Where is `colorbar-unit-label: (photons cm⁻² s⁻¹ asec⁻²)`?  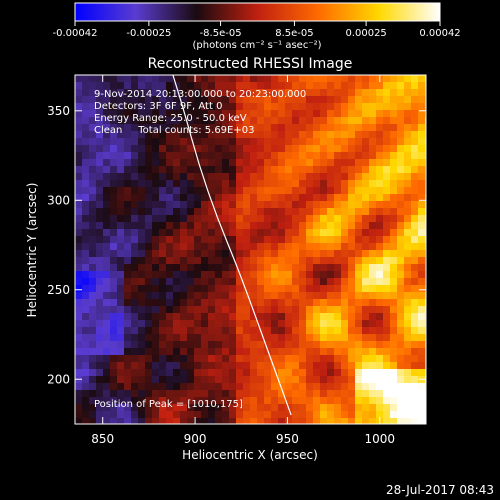 colorbar-unit-label: (photons cm⁻² s⁻¹ asec⁻²) is located at coordinates (256, 45).